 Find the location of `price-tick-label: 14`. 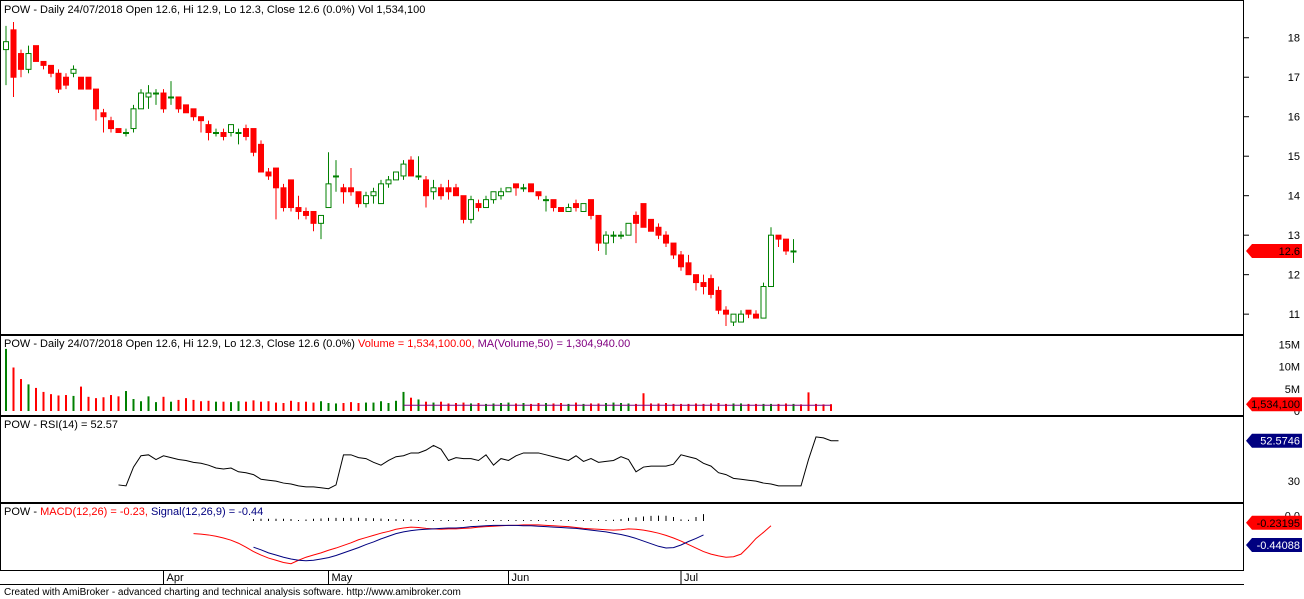

price-tick-label: 14 is located at coordinates (1294, 197).